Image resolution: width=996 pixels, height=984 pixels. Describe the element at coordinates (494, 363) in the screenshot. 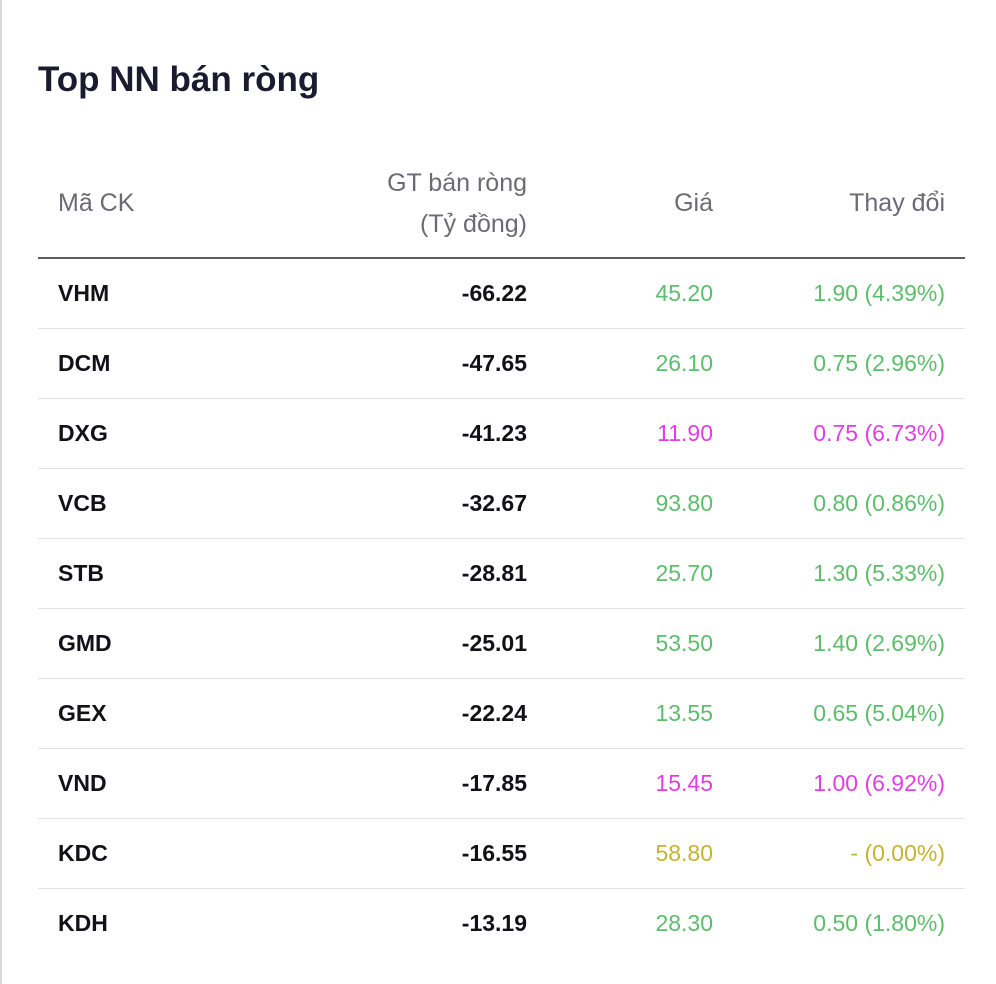

I see `net-sell-value: -47.65` at that location.